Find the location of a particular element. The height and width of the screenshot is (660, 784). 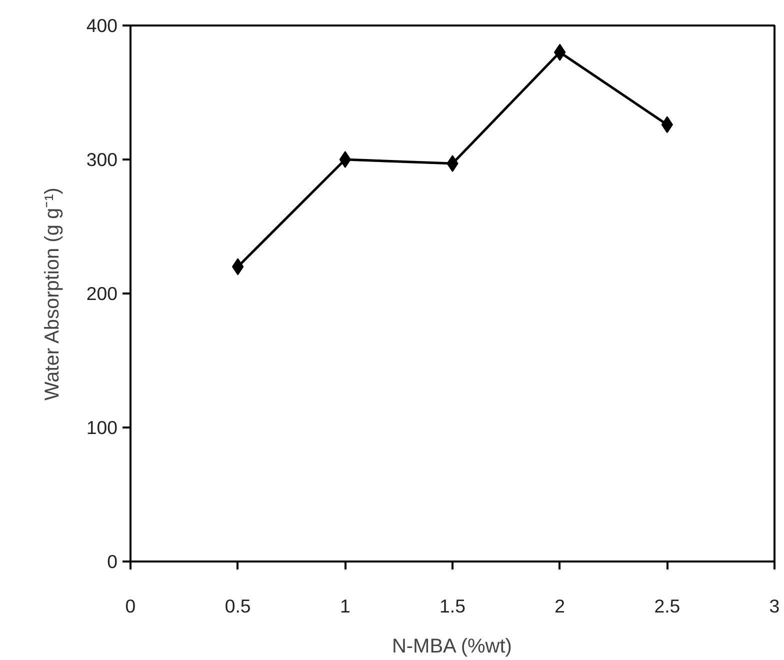

x-tick-label: 2.5 is located at coordinates (667, 606).